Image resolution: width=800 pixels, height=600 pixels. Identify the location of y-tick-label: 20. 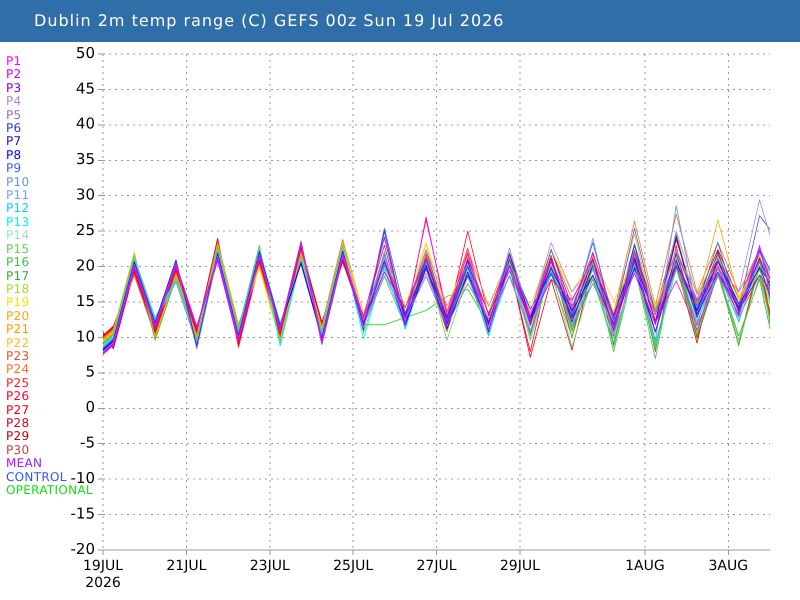
(85, 265).